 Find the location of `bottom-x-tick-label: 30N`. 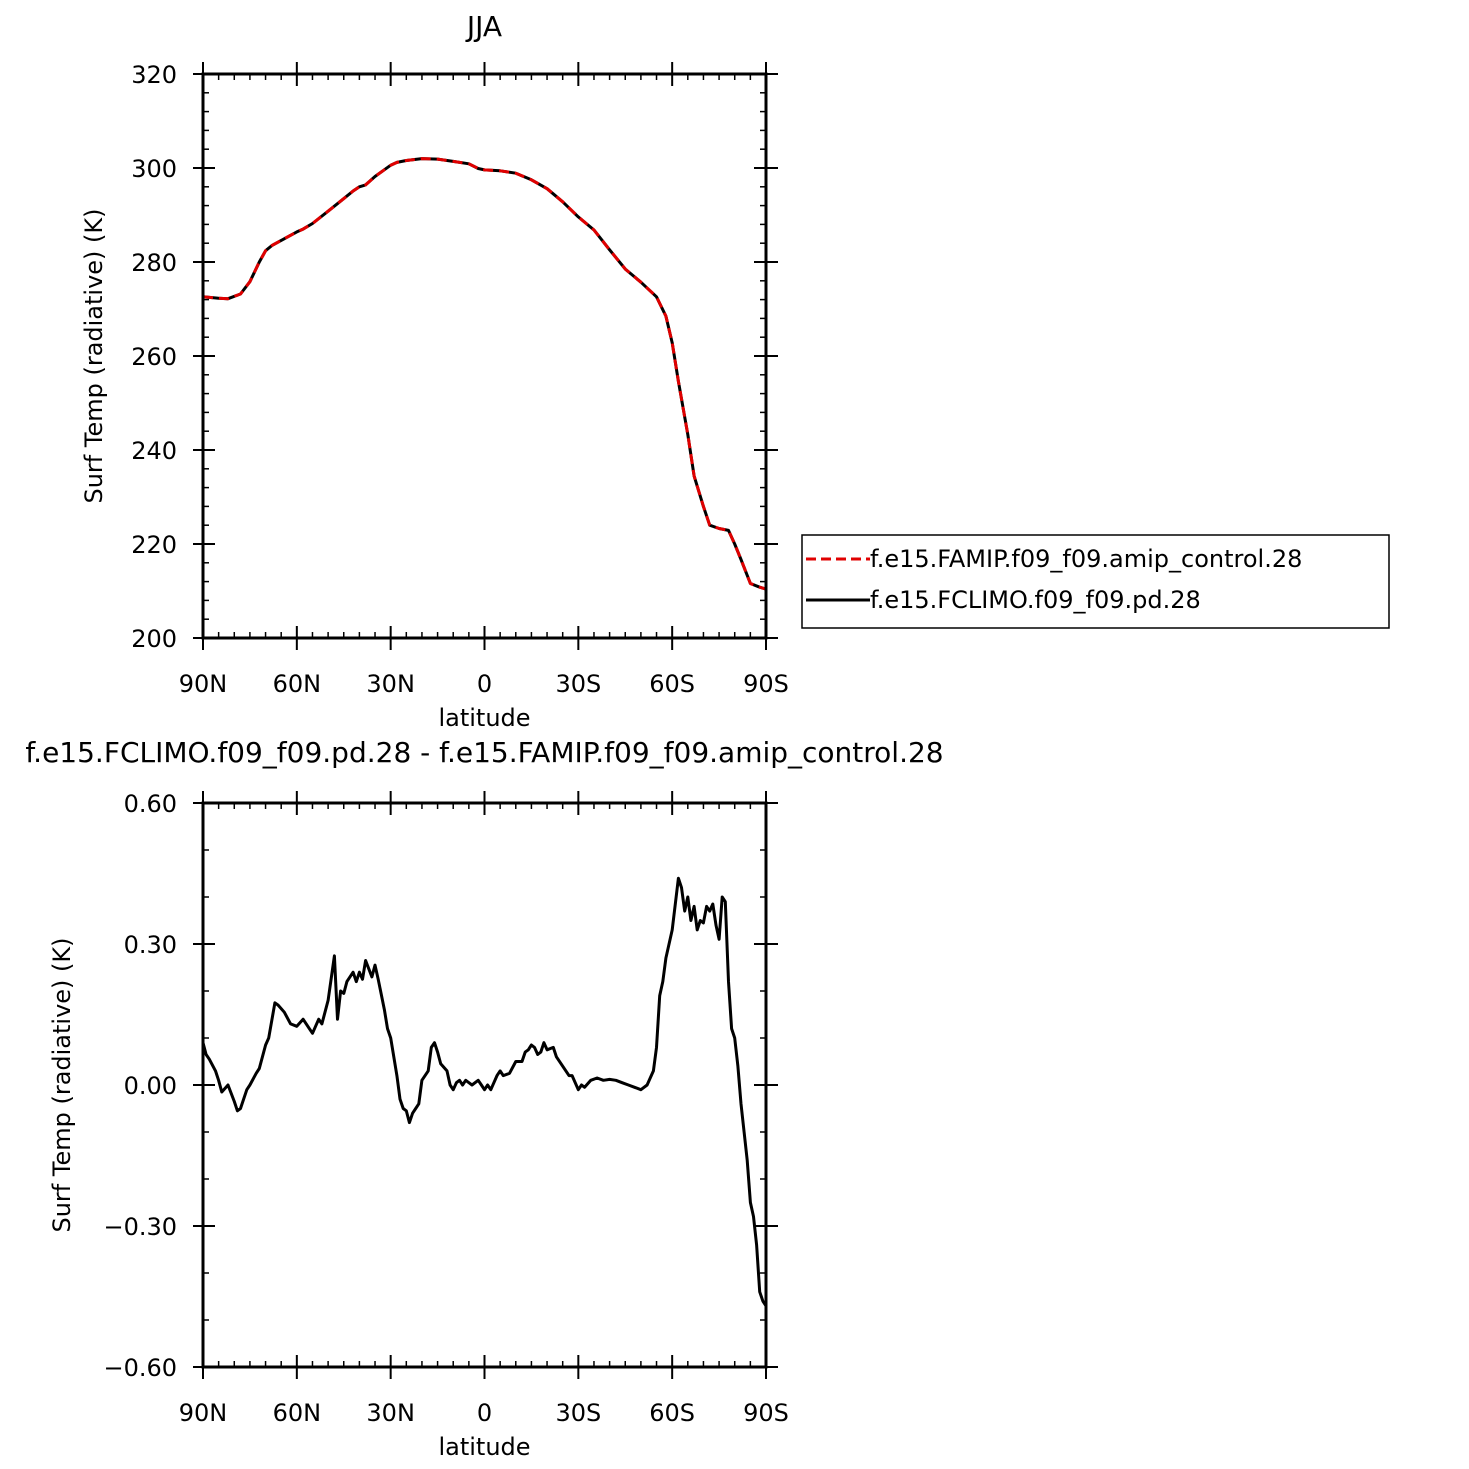

bottom-x-tick-label: 30N is located at coordinates (390, 1413).